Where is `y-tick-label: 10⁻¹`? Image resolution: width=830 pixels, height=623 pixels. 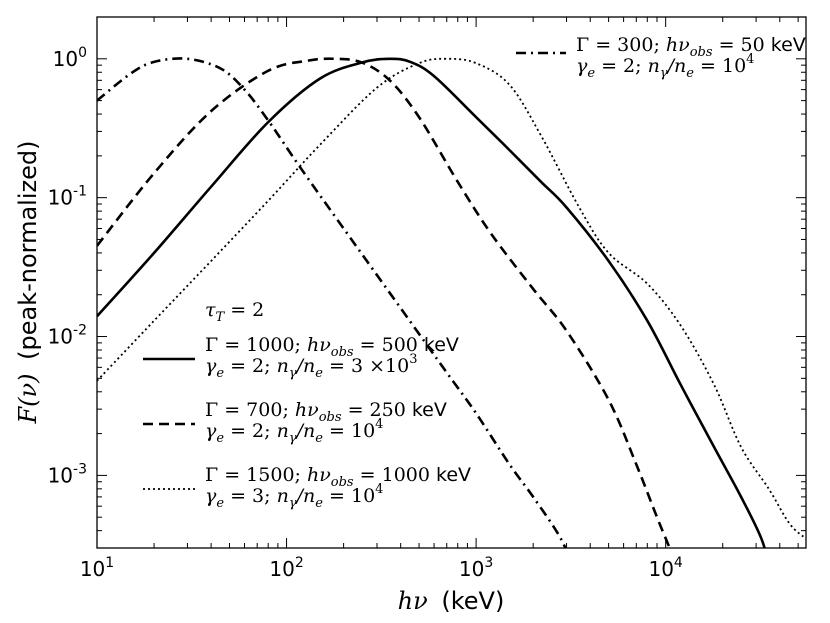 y-tick-label: 10⁻¹ is located at coordinates (67, 197).